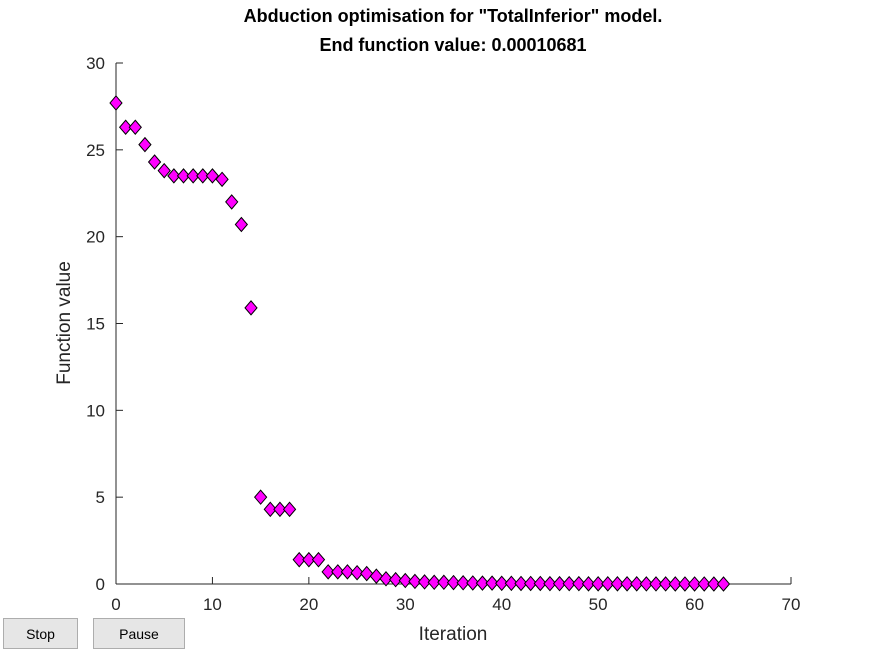 This screenshot has width=875, height=656. What do you see at coordinates (95, 150) in the screenshot?
I see `y-tick-label: 25` at bounding box center [95, 150].